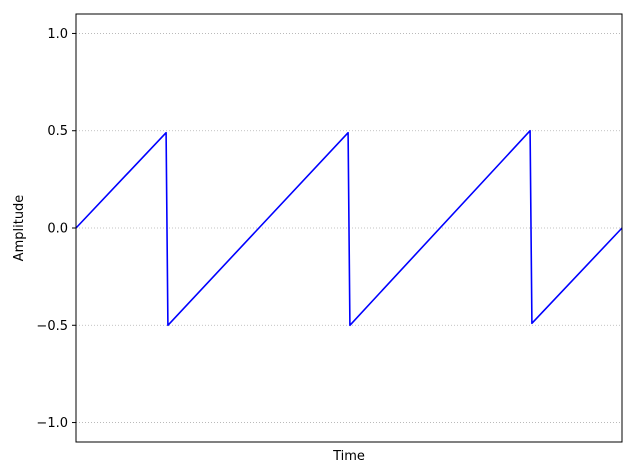 The height and width of the screenshot is (475, 637). I want to click on x-axis-label: Time, so click(348, 456).